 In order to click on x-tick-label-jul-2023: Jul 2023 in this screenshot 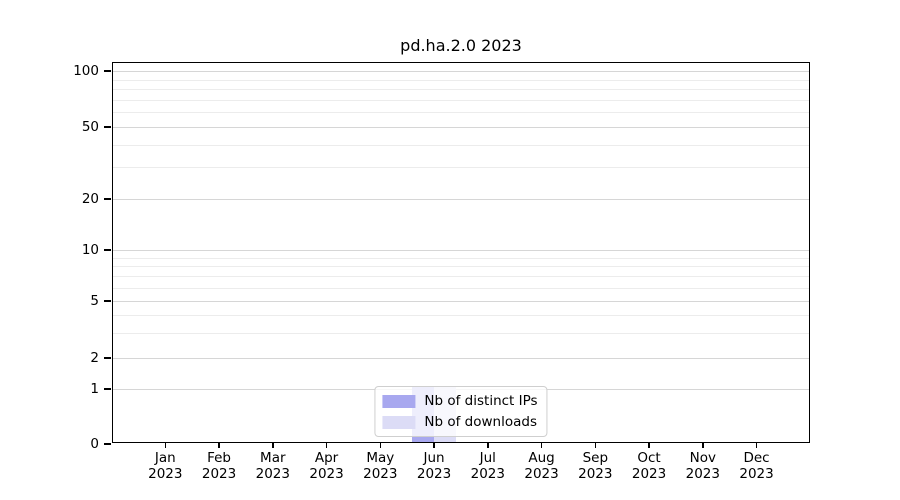, I will do `click(488, 466)`.